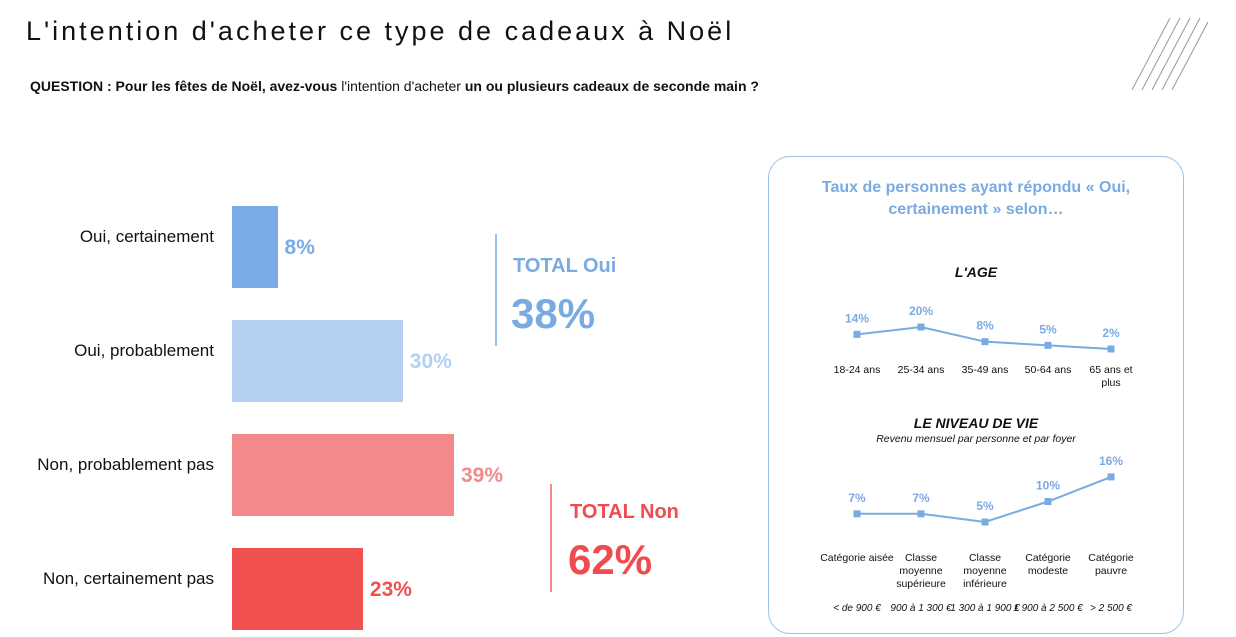 This screenshot has width=1236, height=637. Describe the element at coordinates (1048, 370) in the screenshot. I see `category-label: 50-64 ans` at that location.